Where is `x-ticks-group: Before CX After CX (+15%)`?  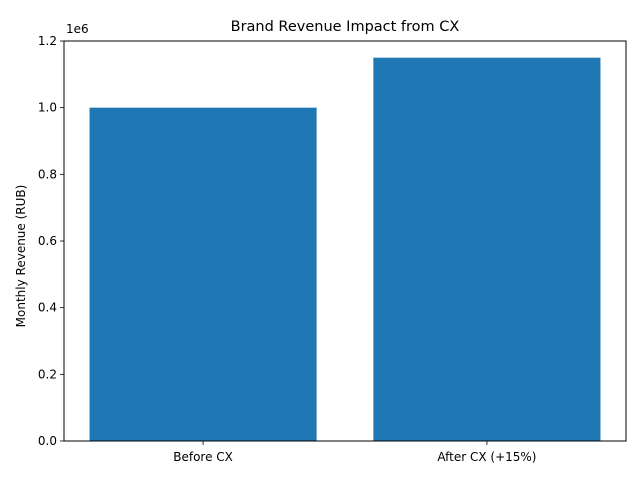
x-ticks-group: Before CX After CX (+15%) is located at coordinates (354, 452).